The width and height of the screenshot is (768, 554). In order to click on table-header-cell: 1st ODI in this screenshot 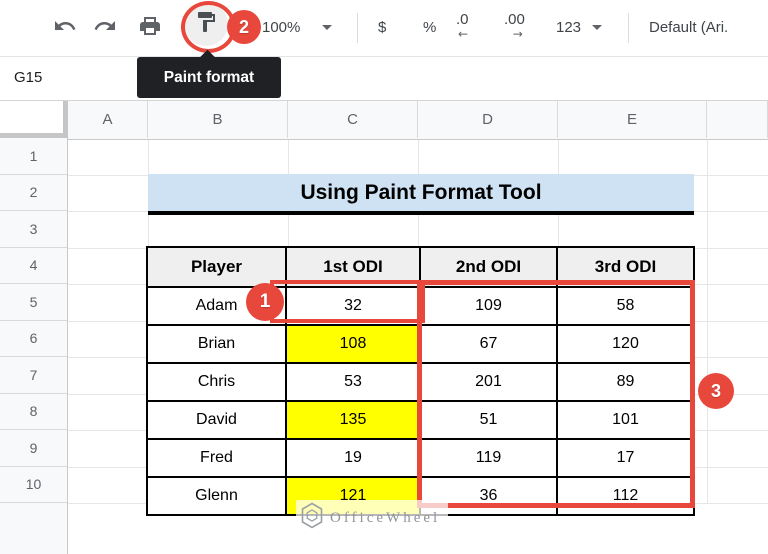, I will do `click(353, 267)`.